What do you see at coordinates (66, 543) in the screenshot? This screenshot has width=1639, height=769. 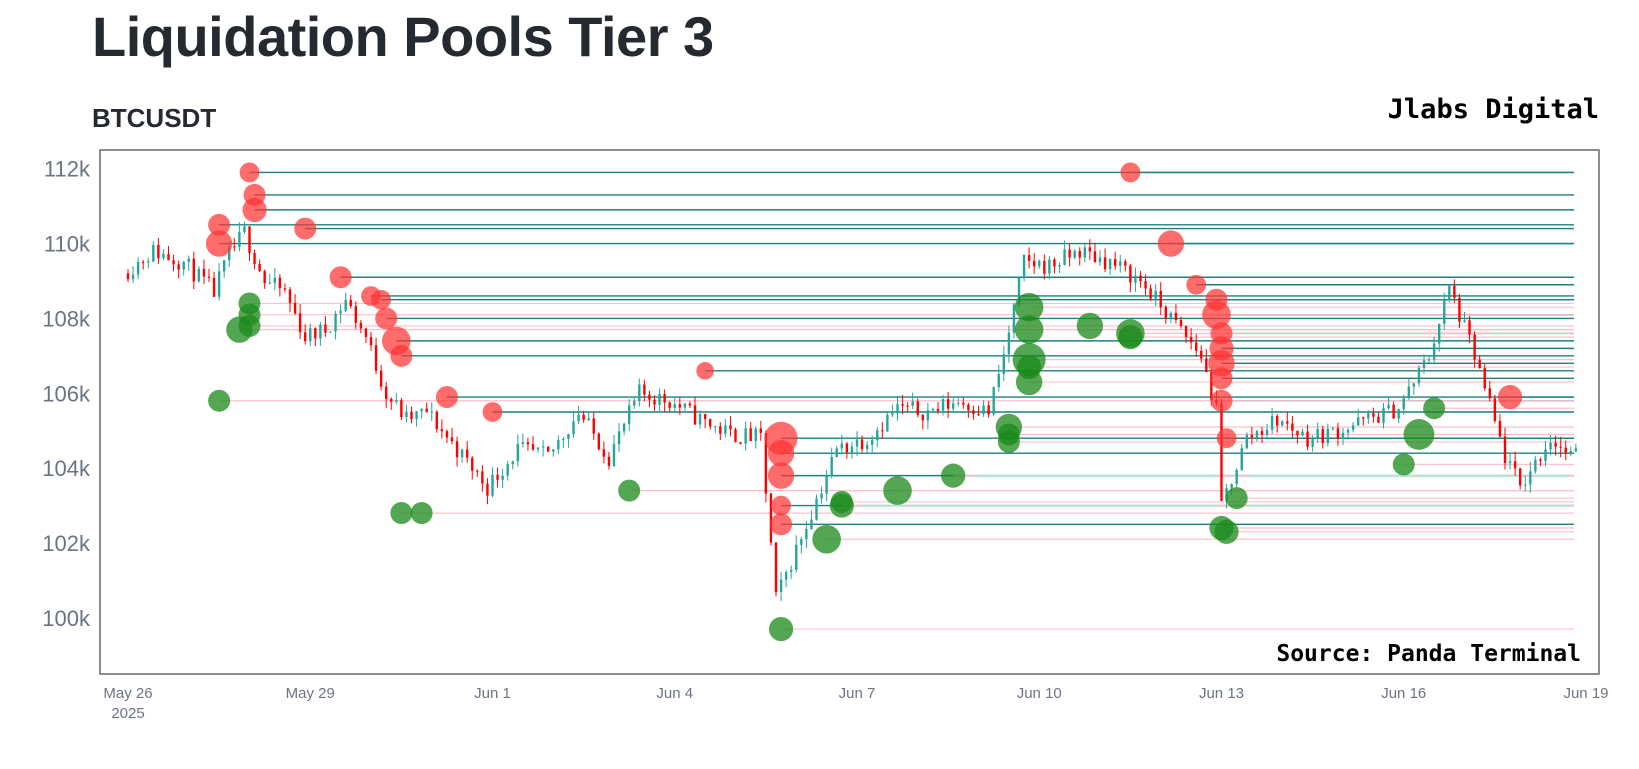 I see `y-tick-label: 102k` at bounding box center [66, 543].